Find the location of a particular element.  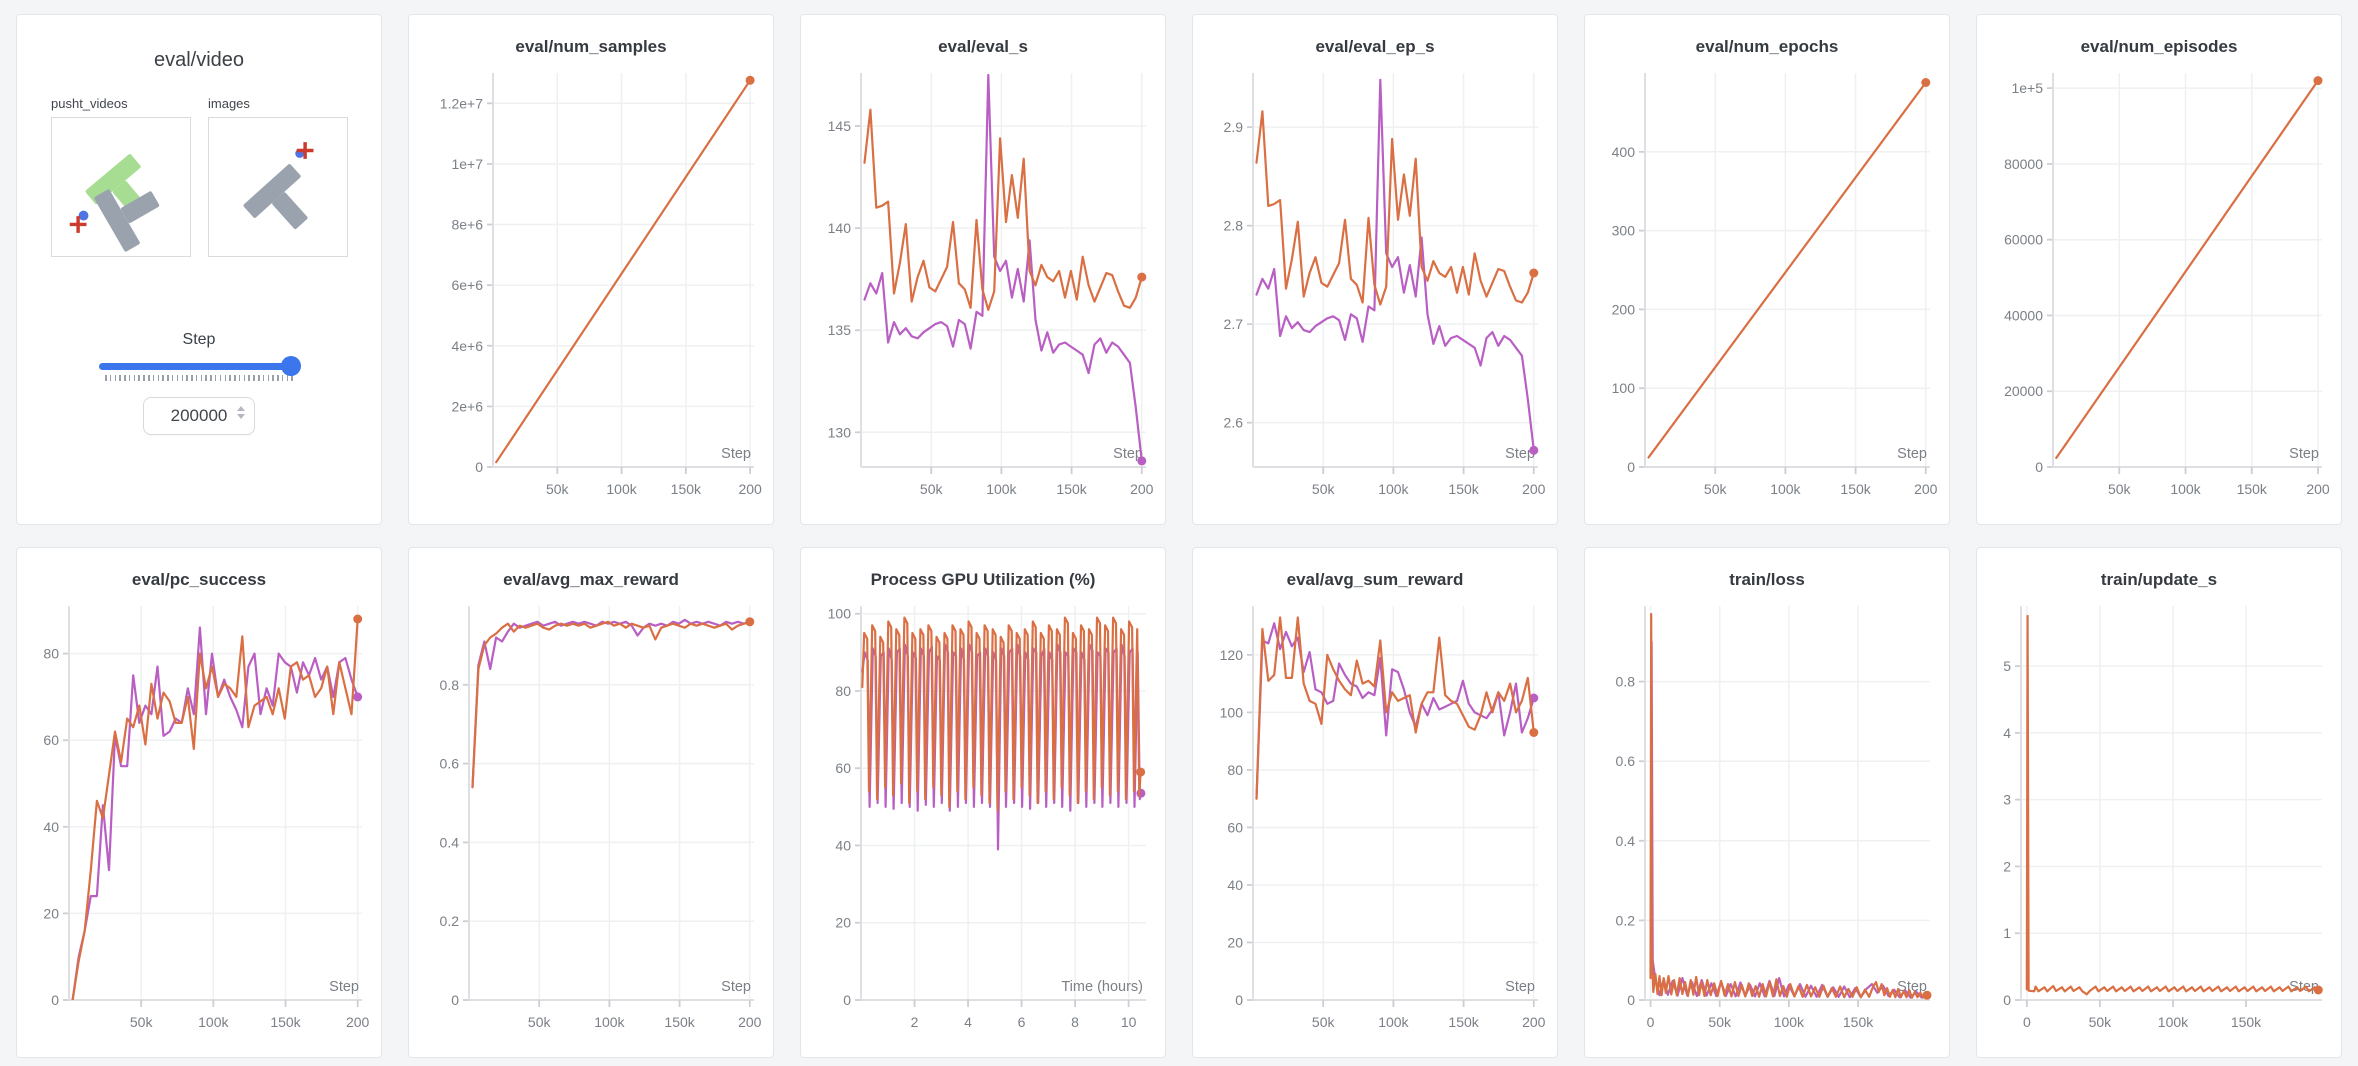

chart-canvas: 130 135 140 145 50k 100k 150k 200 Step is located at coordinates (983, 288).